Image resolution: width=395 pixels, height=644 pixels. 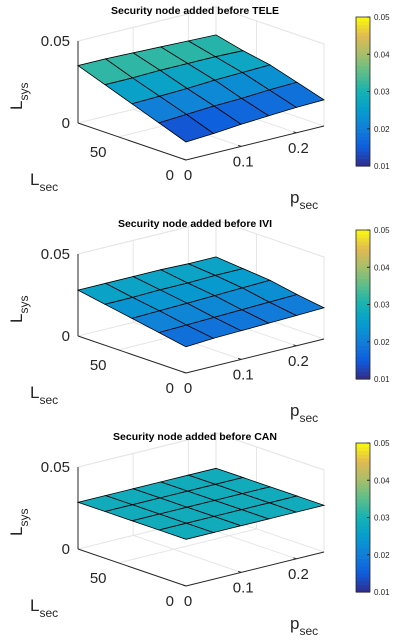 What do you see at coordinates (201, 302) in the screenshot?
I see `surface` at bounding box center [201, 302].